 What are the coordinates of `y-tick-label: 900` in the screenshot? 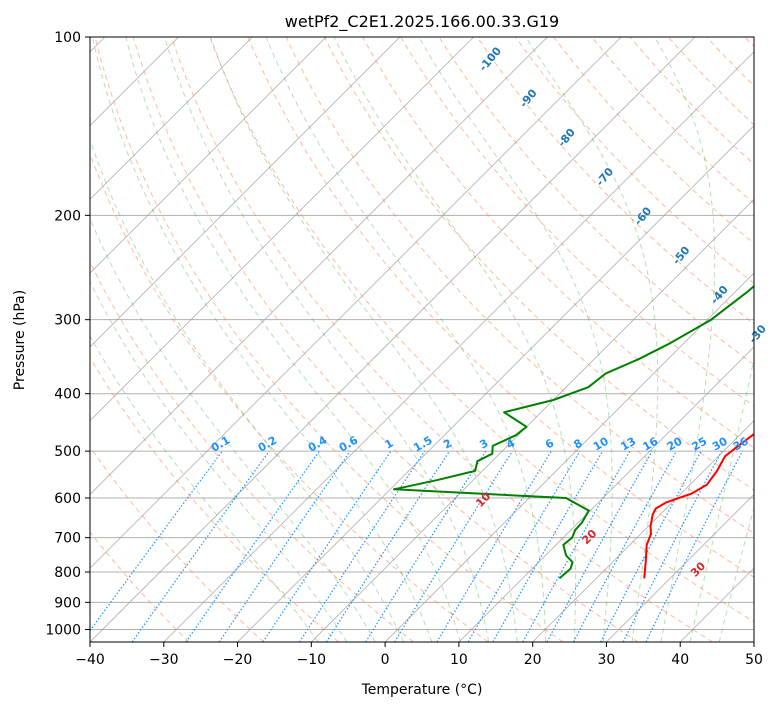 It's located at (67, 603).